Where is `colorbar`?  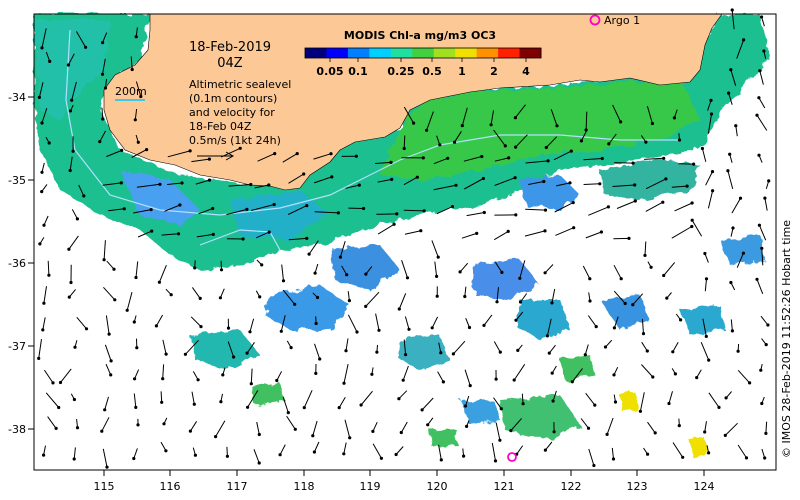
colorbar is located at coordinates (423, 53).